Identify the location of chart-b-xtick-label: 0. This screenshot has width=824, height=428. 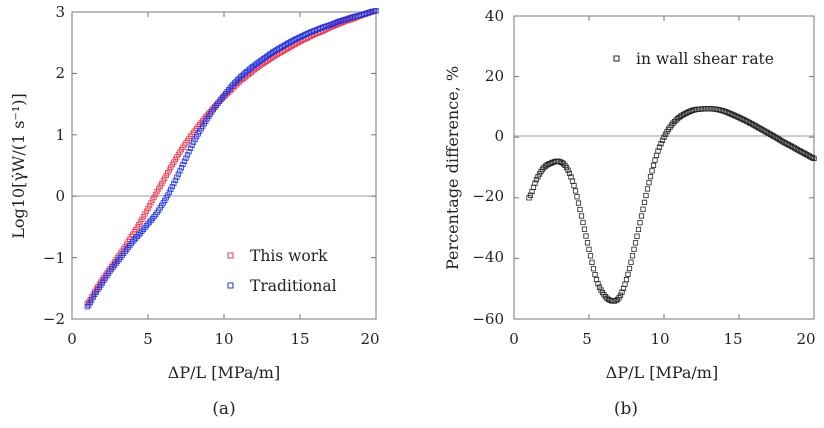
(514, 339).